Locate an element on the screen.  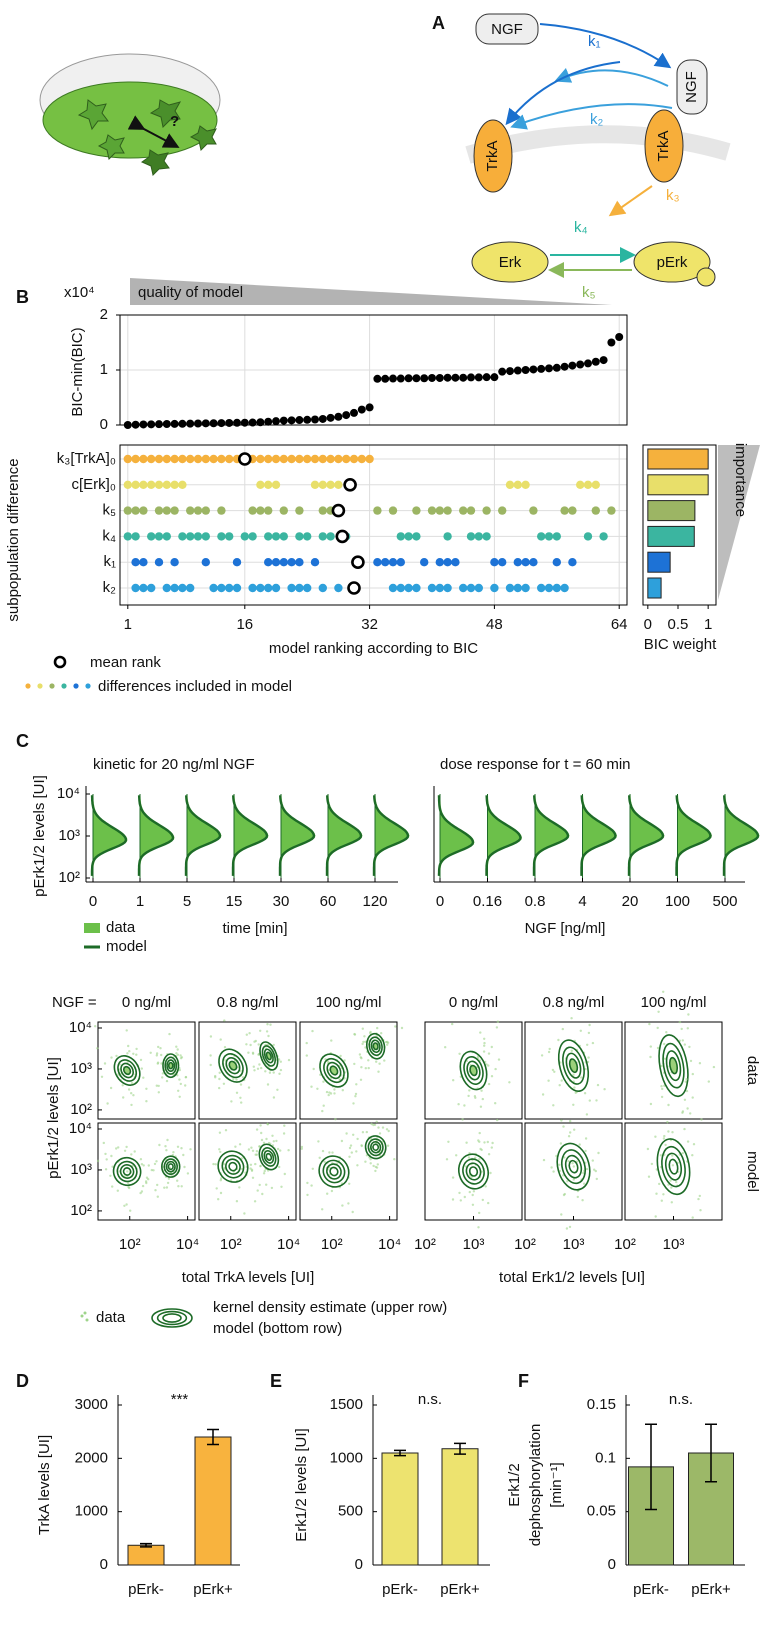
x-tick-label: pErk- is located at coordinates (651, 1589).